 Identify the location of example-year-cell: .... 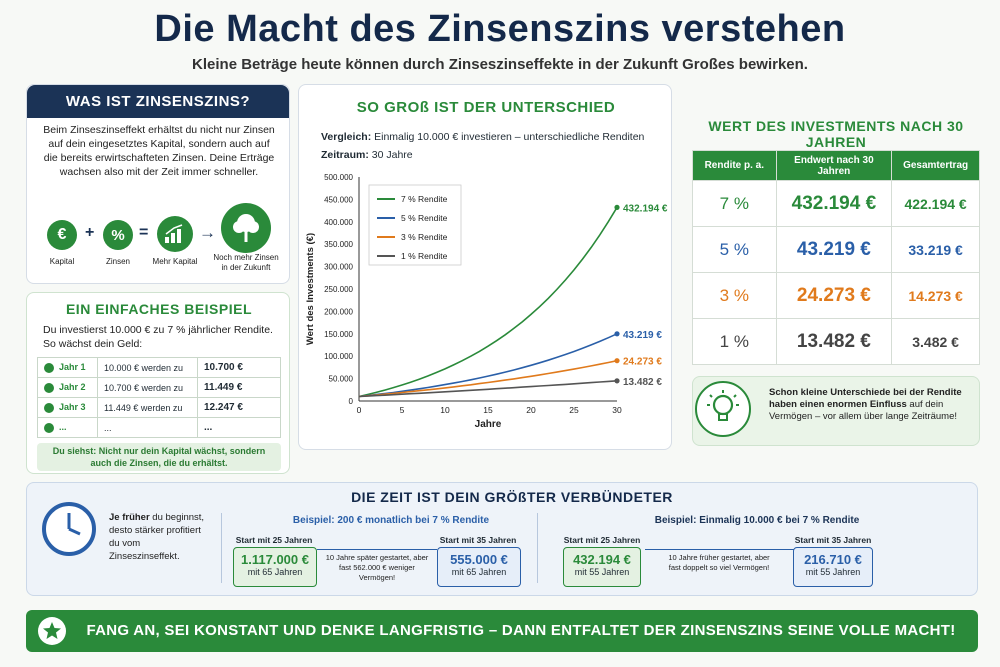
(67, 427).